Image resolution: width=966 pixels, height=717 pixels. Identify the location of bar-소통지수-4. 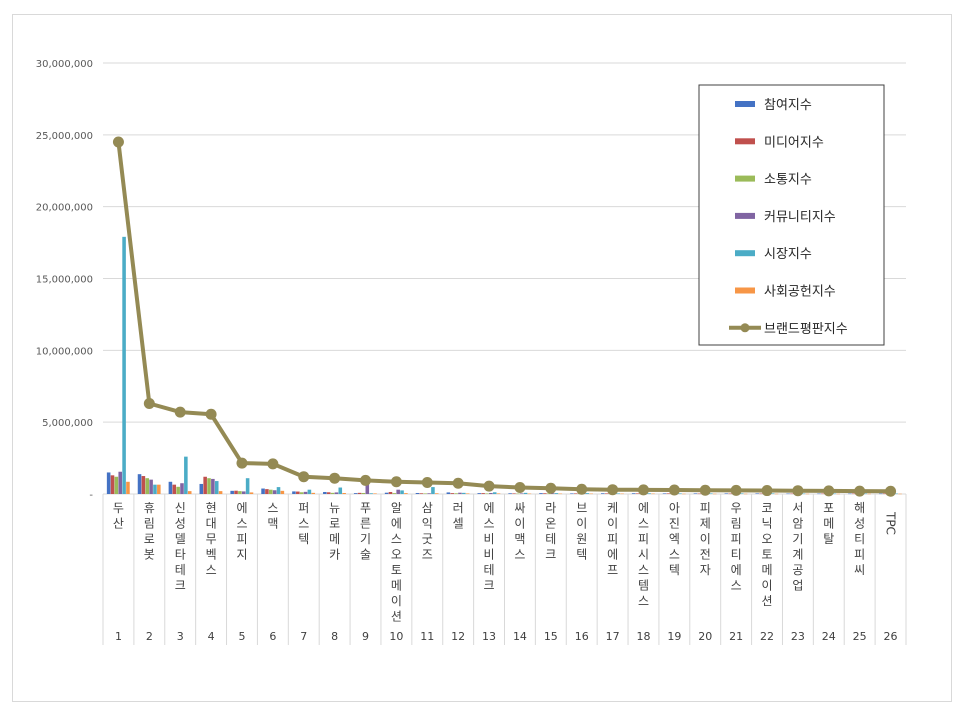
(209, 486).